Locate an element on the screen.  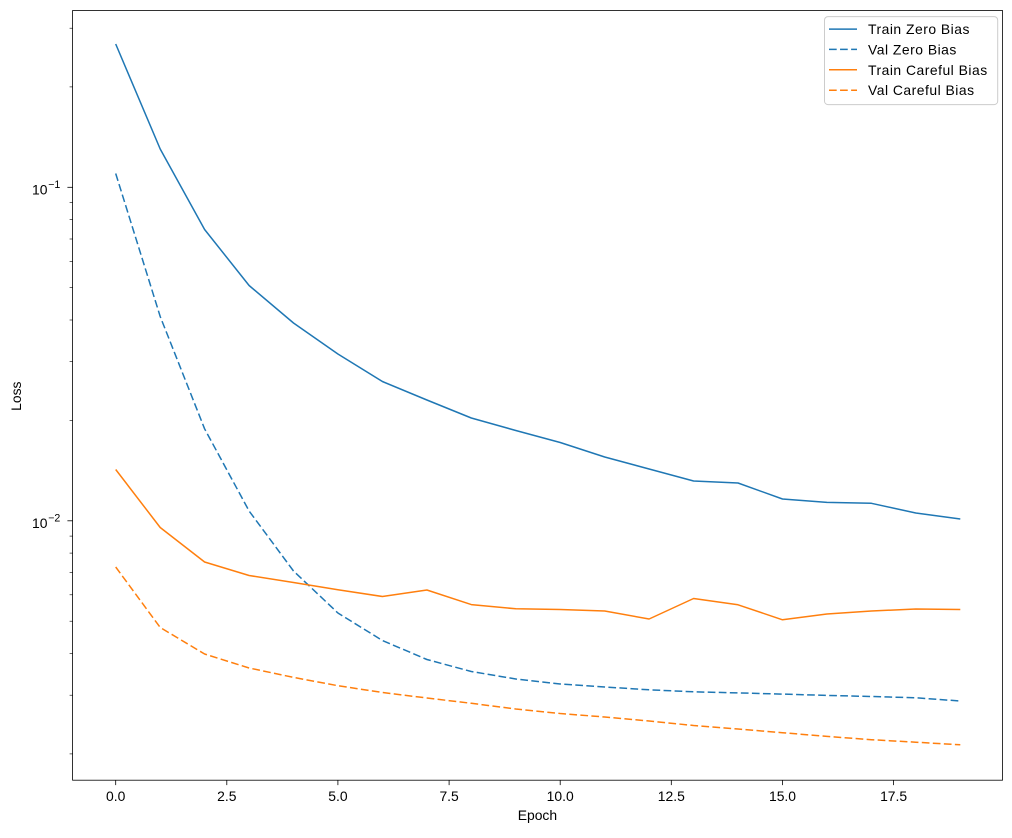
svg-text: 2.5 is located at coordinates (227, 796).